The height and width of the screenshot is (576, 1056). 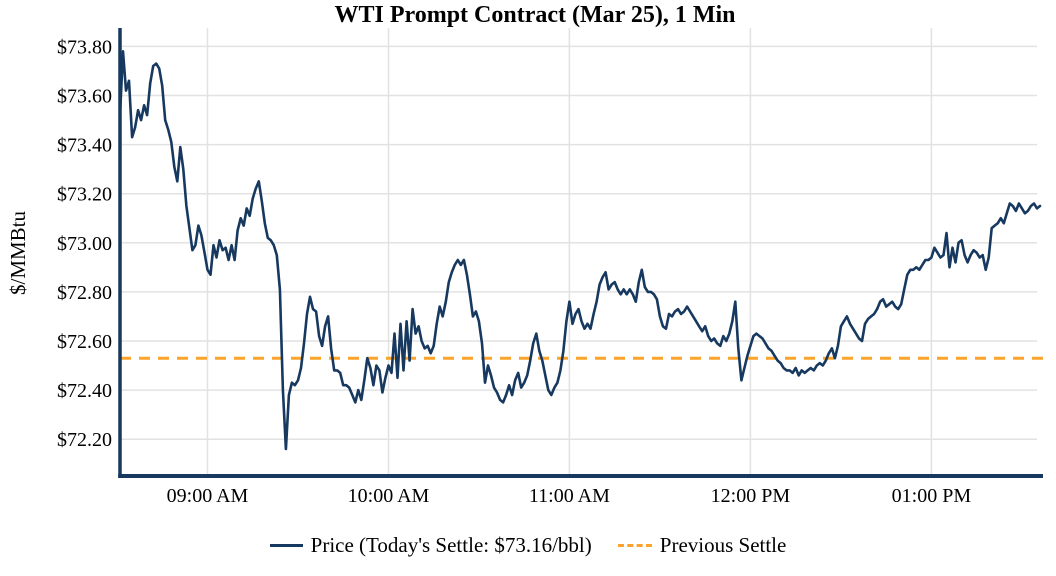 What do you see at coordinates (389, 496) in the screenshot?
I see `x-tick-label: 10:00 AM` at bounding box center [389, 496].